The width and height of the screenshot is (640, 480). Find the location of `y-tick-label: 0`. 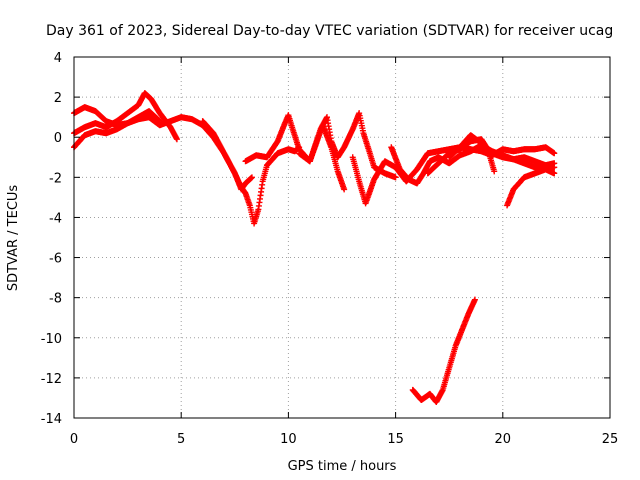

y-tick-label: 0 is located at coordinates (58, 138).